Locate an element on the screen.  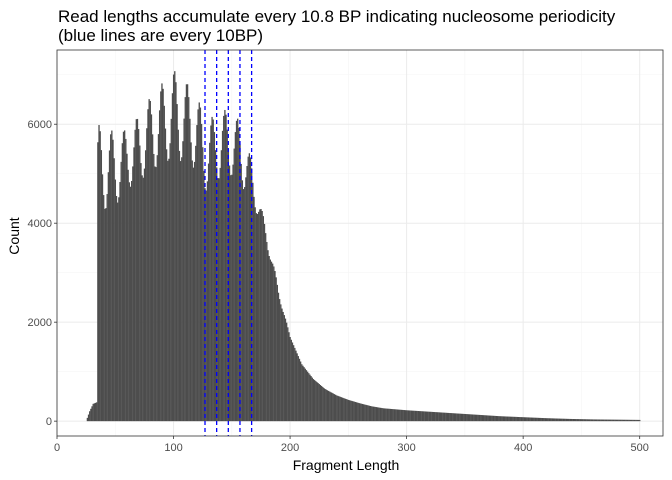
x-tick-label: 500 is located at coordinates (640, 448).